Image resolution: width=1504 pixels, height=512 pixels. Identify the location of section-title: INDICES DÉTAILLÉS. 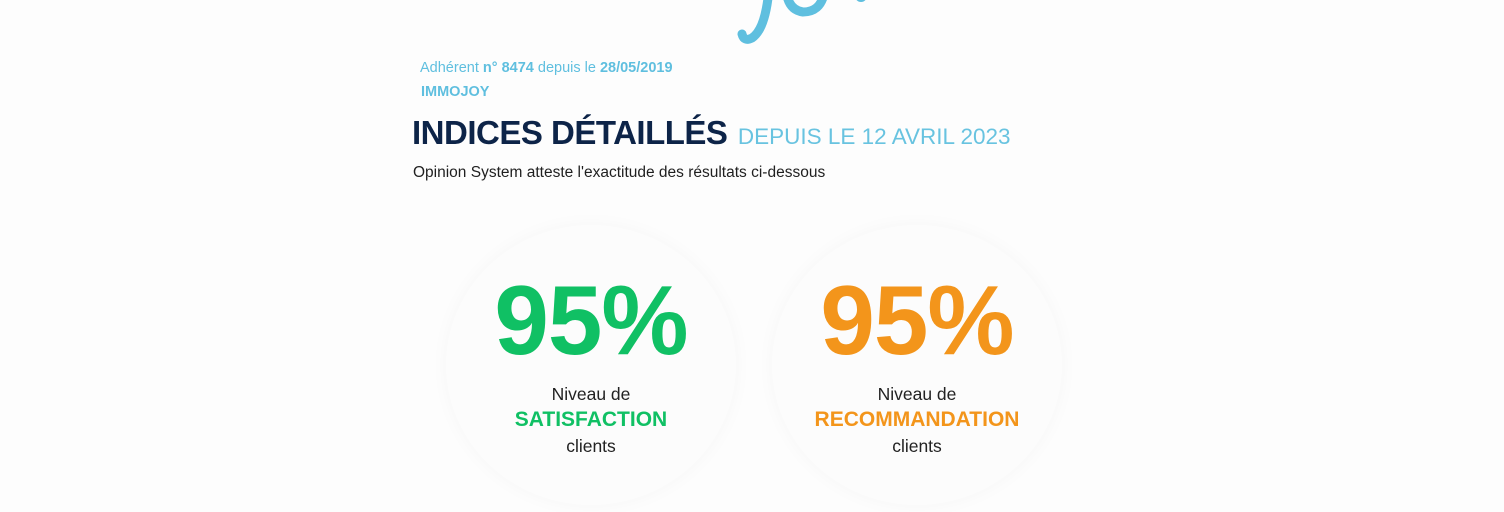
(570, 132).